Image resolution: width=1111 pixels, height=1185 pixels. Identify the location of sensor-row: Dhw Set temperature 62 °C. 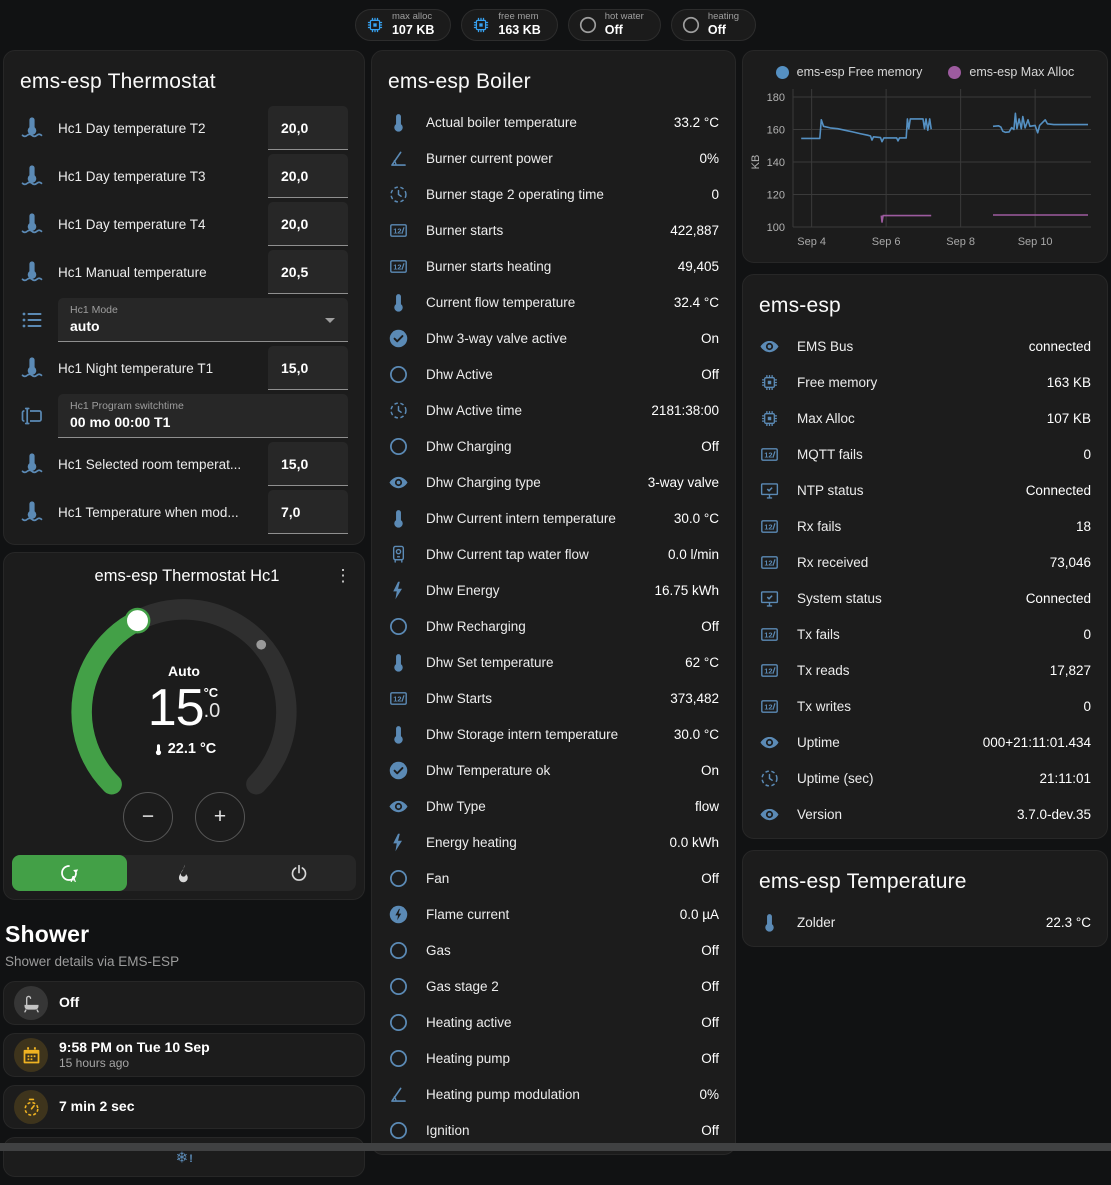
(553, 662).